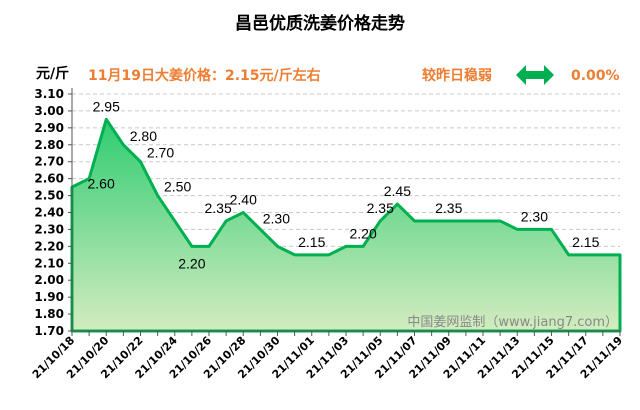 The width and height of the screenshot is (640, 410). Describe the element at coordinates (49, 162) in the screenshot. I see `y-tick-label: 2.70` at that location.